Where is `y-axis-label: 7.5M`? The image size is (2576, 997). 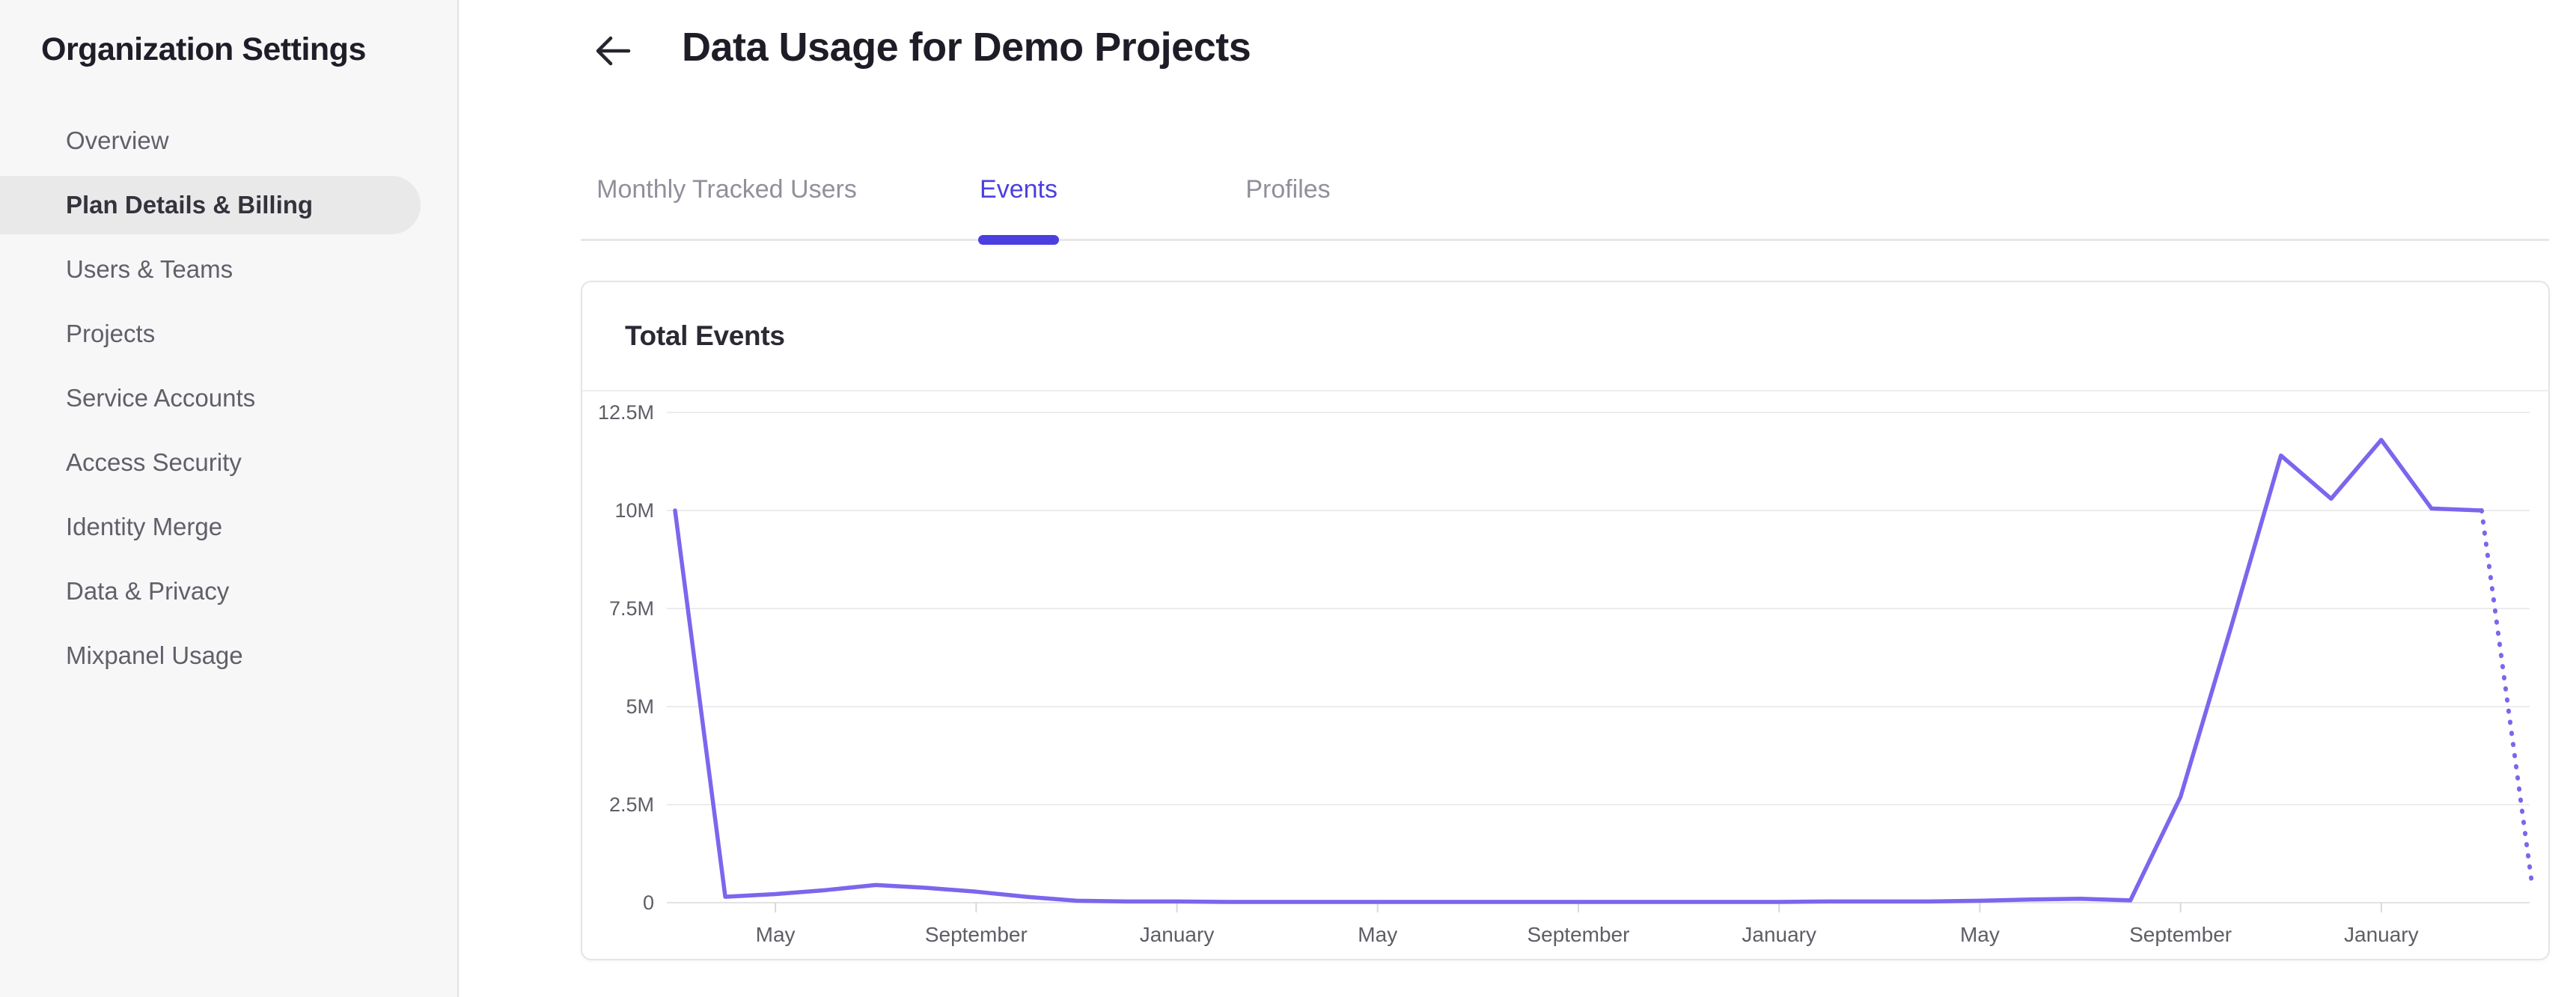 y-axis-label: 7.5M is located at coordinates (631, 608).